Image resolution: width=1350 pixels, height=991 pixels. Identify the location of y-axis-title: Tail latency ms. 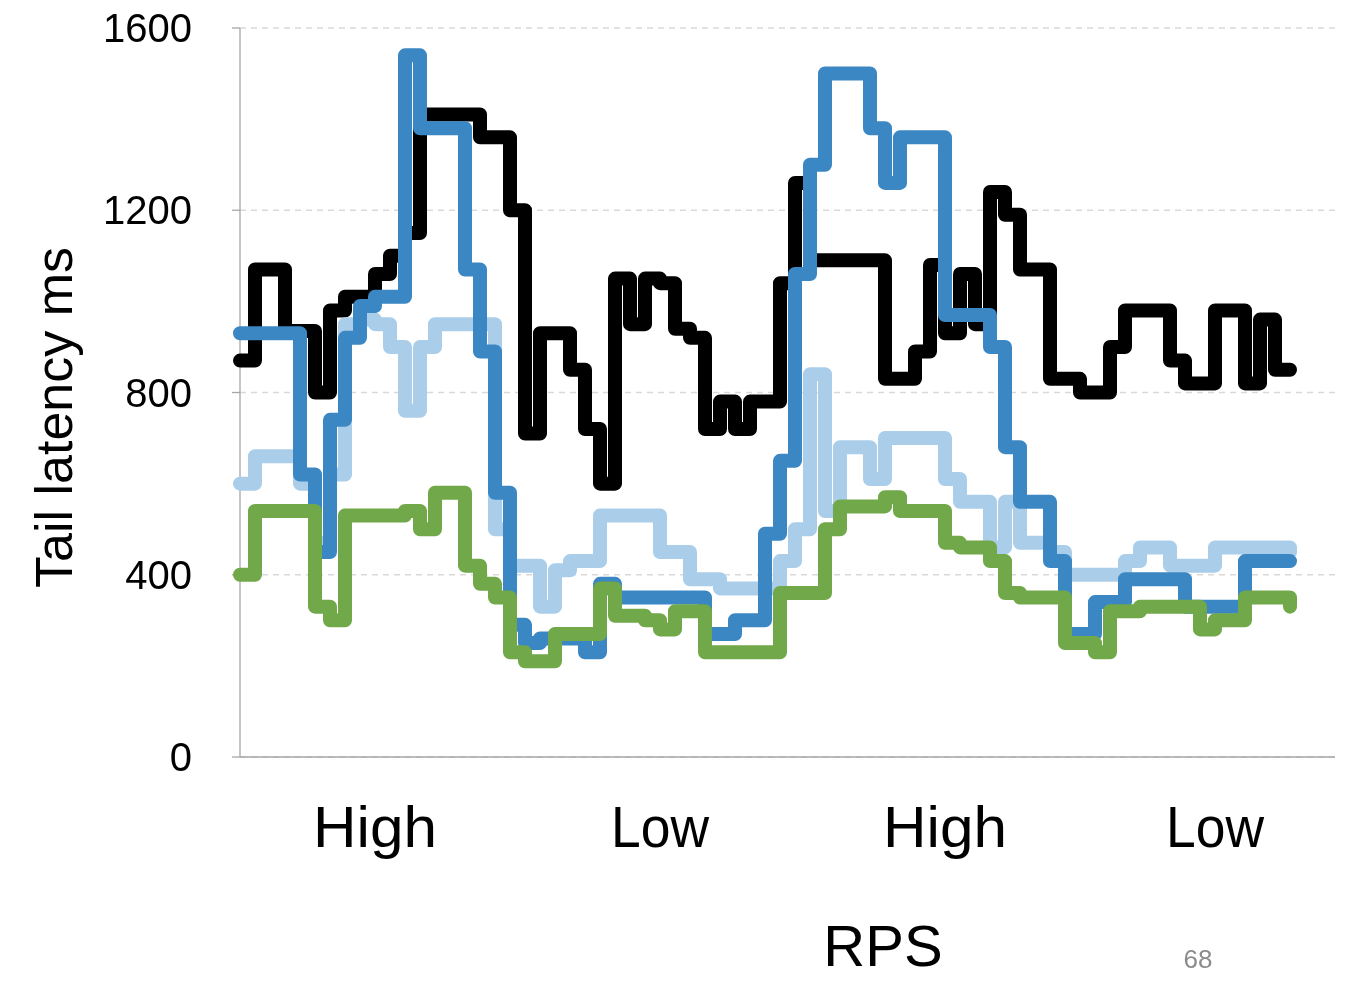
(54, 417).